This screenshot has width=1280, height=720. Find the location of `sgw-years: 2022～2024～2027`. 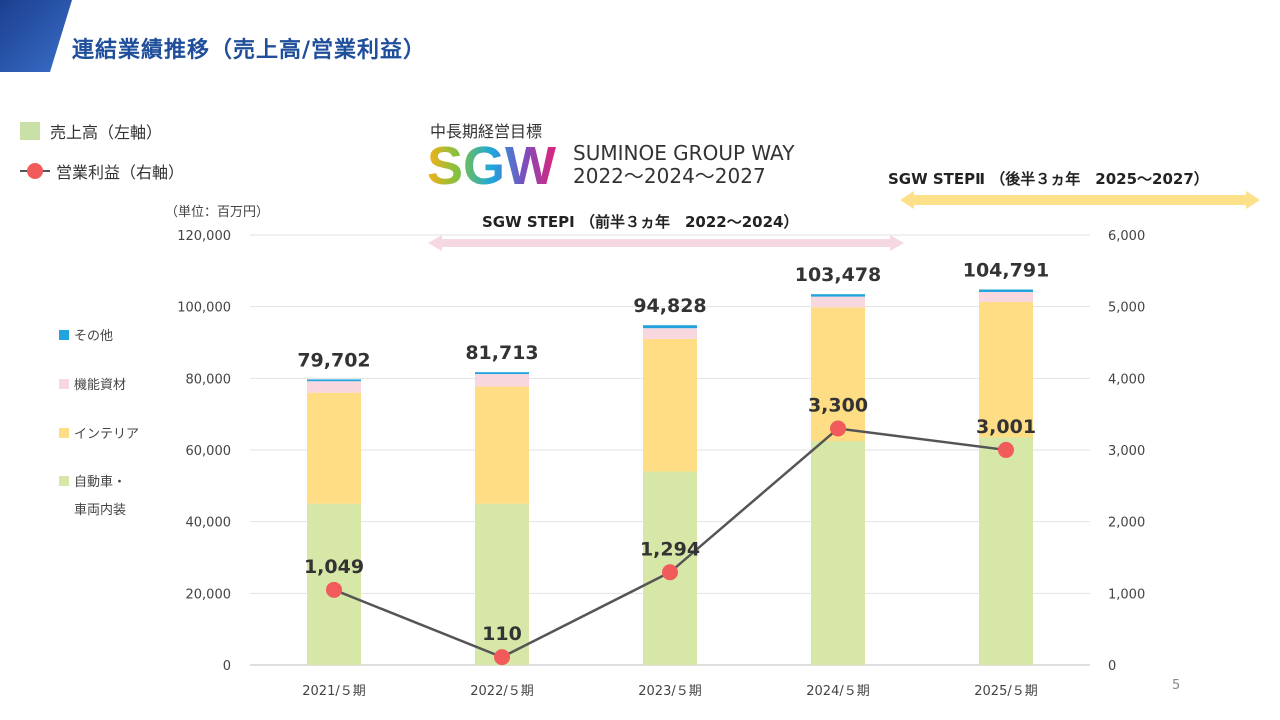

sgw-years: 2022～2024～2027 is located at coordinates (669, 176).